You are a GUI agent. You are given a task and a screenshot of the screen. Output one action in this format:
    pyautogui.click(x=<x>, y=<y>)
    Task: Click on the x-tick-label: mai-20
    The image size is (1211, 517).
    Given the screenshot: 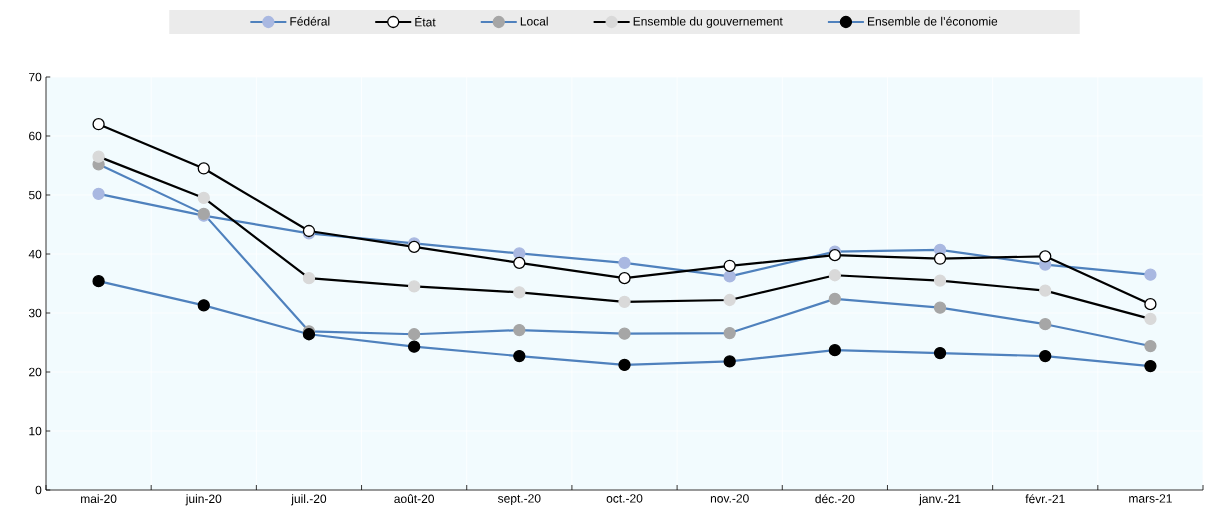 What is the action you would take?
    pyautogui.click(x=99, y=499)
    